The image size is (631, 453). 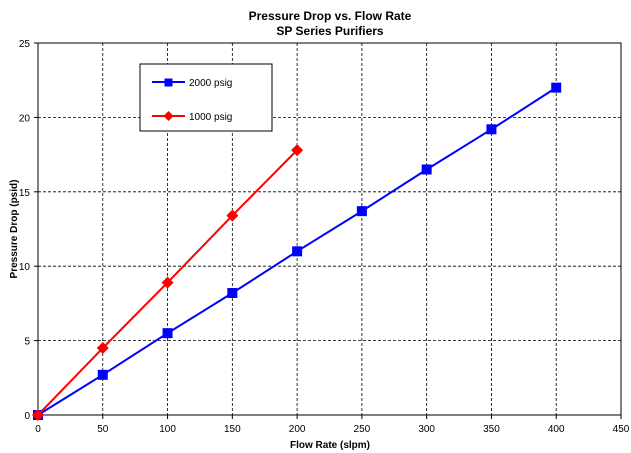 I want to click on y-axis-label: Pressure Drop (psid), so click(x=14, y=229).